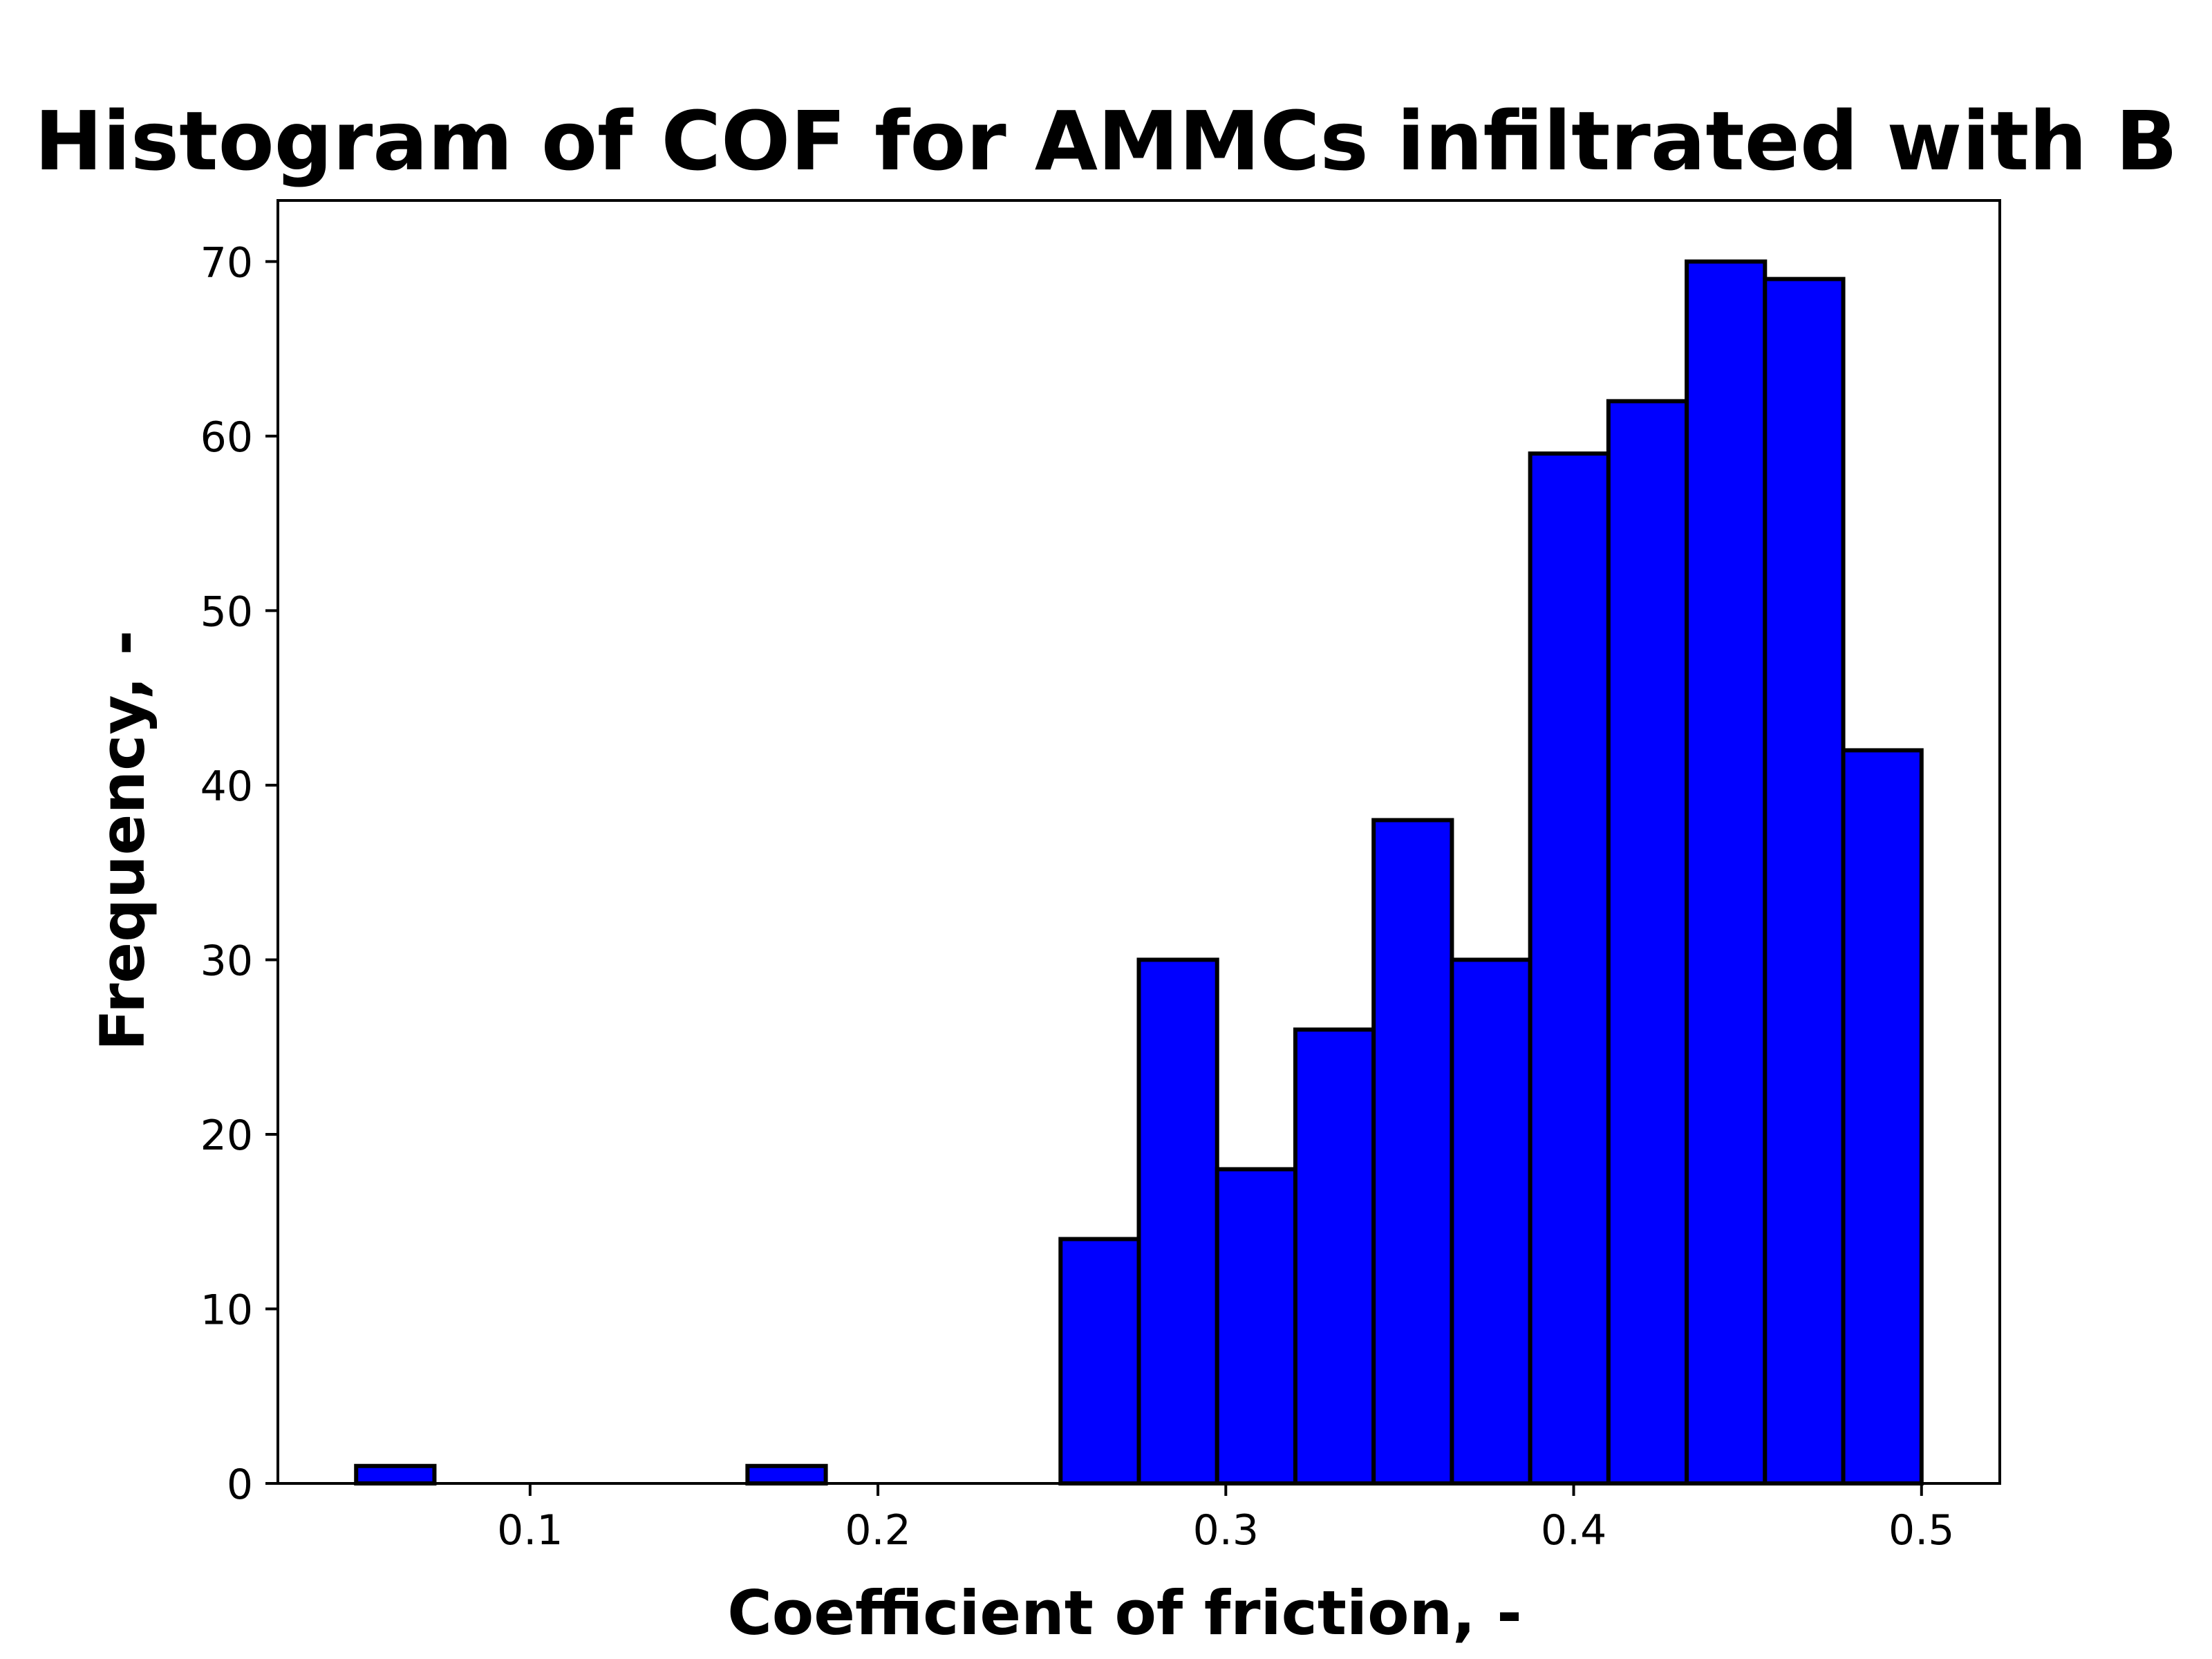  Describe the element at coordinates (226, 1136) in the screenshot. I see `y-tick-label: 20` at that location.